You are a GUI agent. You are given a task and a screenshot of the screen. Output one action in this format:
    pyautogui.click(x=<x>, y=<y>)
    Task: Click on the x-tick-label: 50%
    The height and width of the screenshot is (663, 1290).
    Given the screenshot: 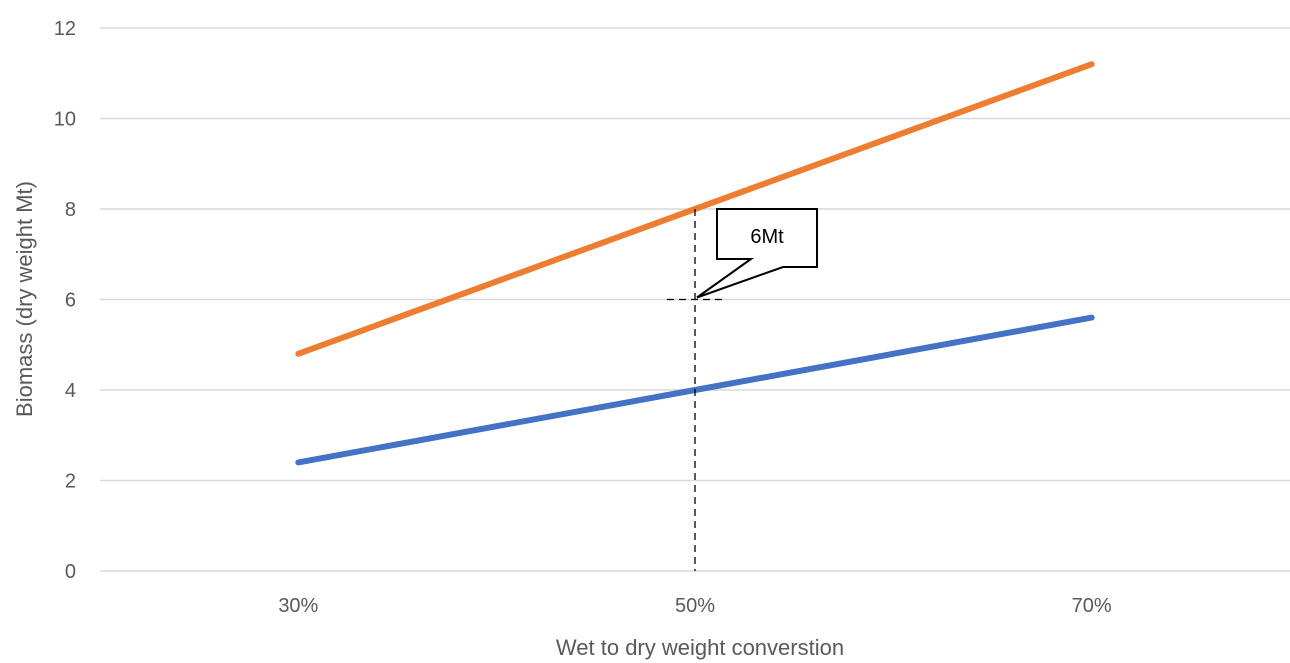 What is the action you would take?
    pyautogui.click(x=695, y=606)
    